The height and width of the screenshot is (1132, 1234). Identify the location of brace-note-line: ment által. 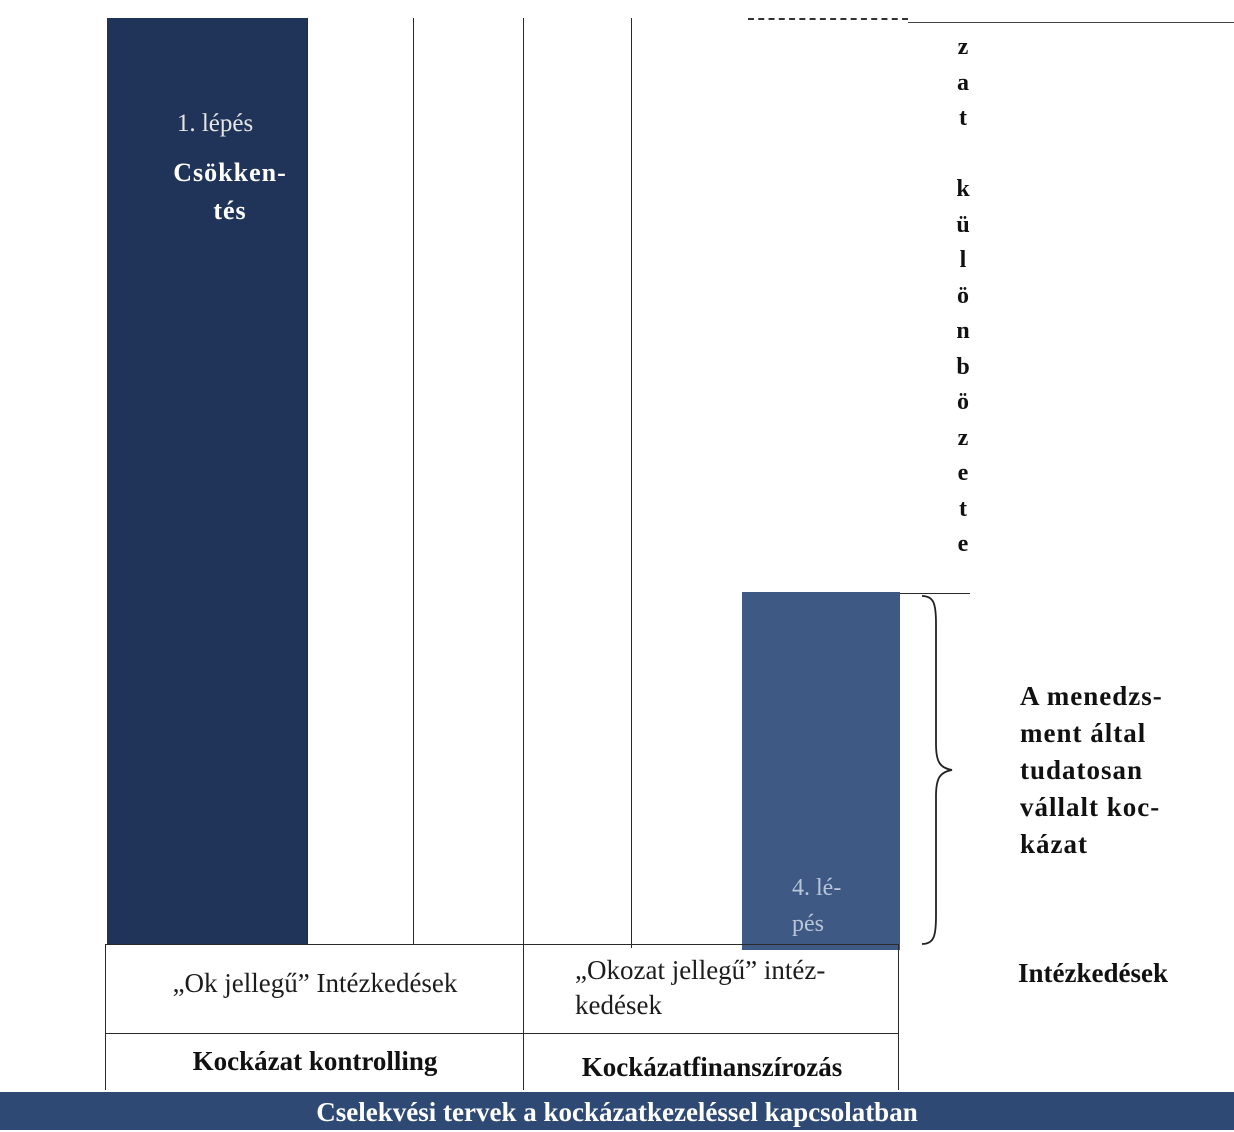
(1083, 733).